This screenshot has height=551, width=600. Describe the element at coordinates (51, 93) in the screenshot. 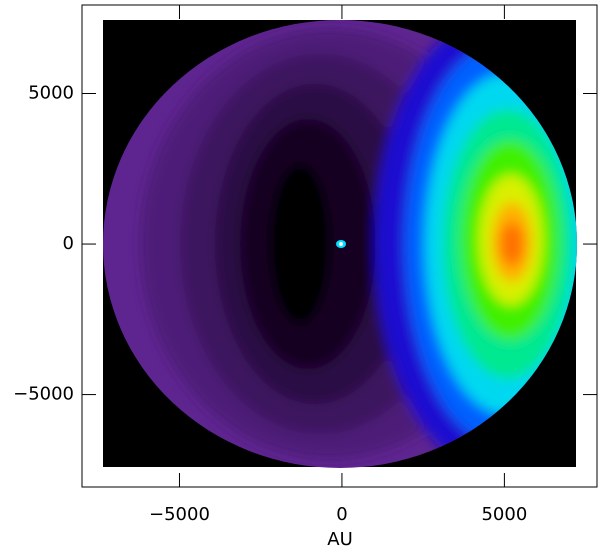

I see `y-tick-label: 5000` at that location.